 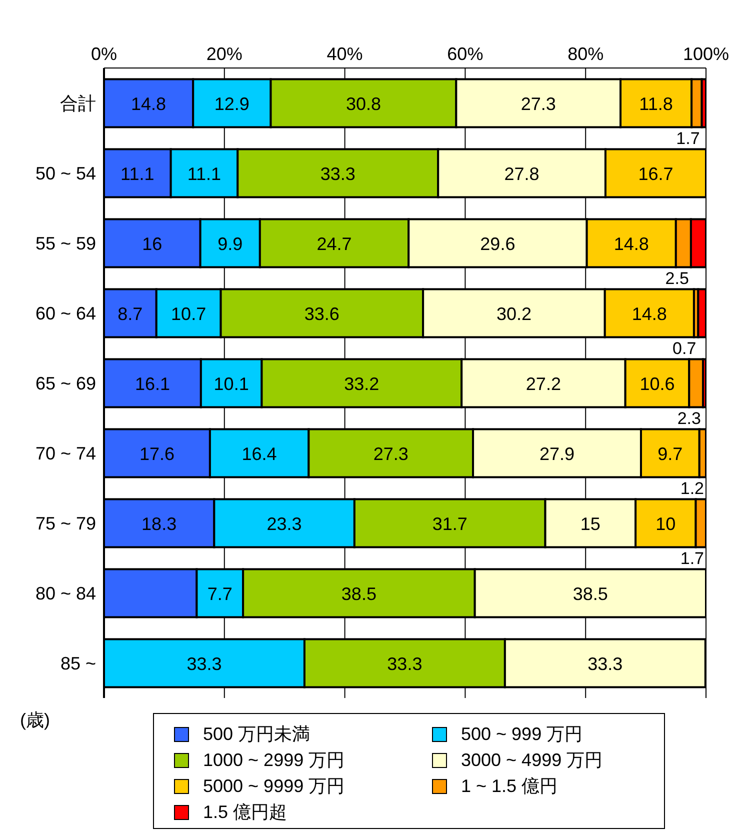 What do you see at coordinates (543, 384) in the screenshot?
I see `data-label: 27.2` at bounding box center [543, 384].